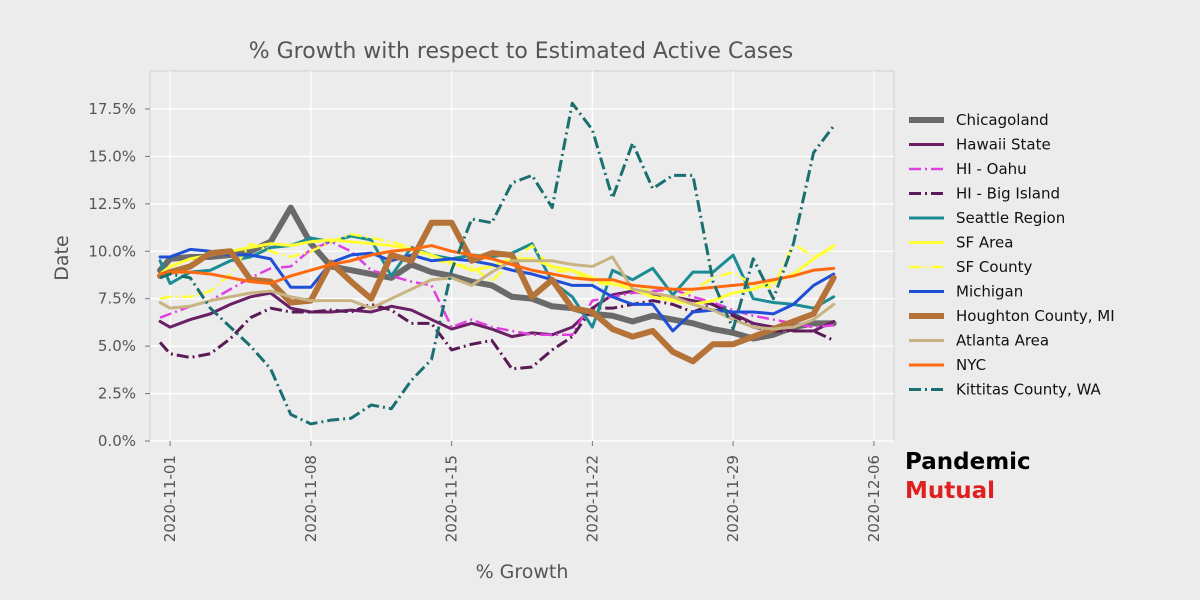 The width and height of the screenshot is (1200, 600). Describe the element at coordinates (112, 109) in the screenshot. I see `y-tick-label: 17.5%` at that location.